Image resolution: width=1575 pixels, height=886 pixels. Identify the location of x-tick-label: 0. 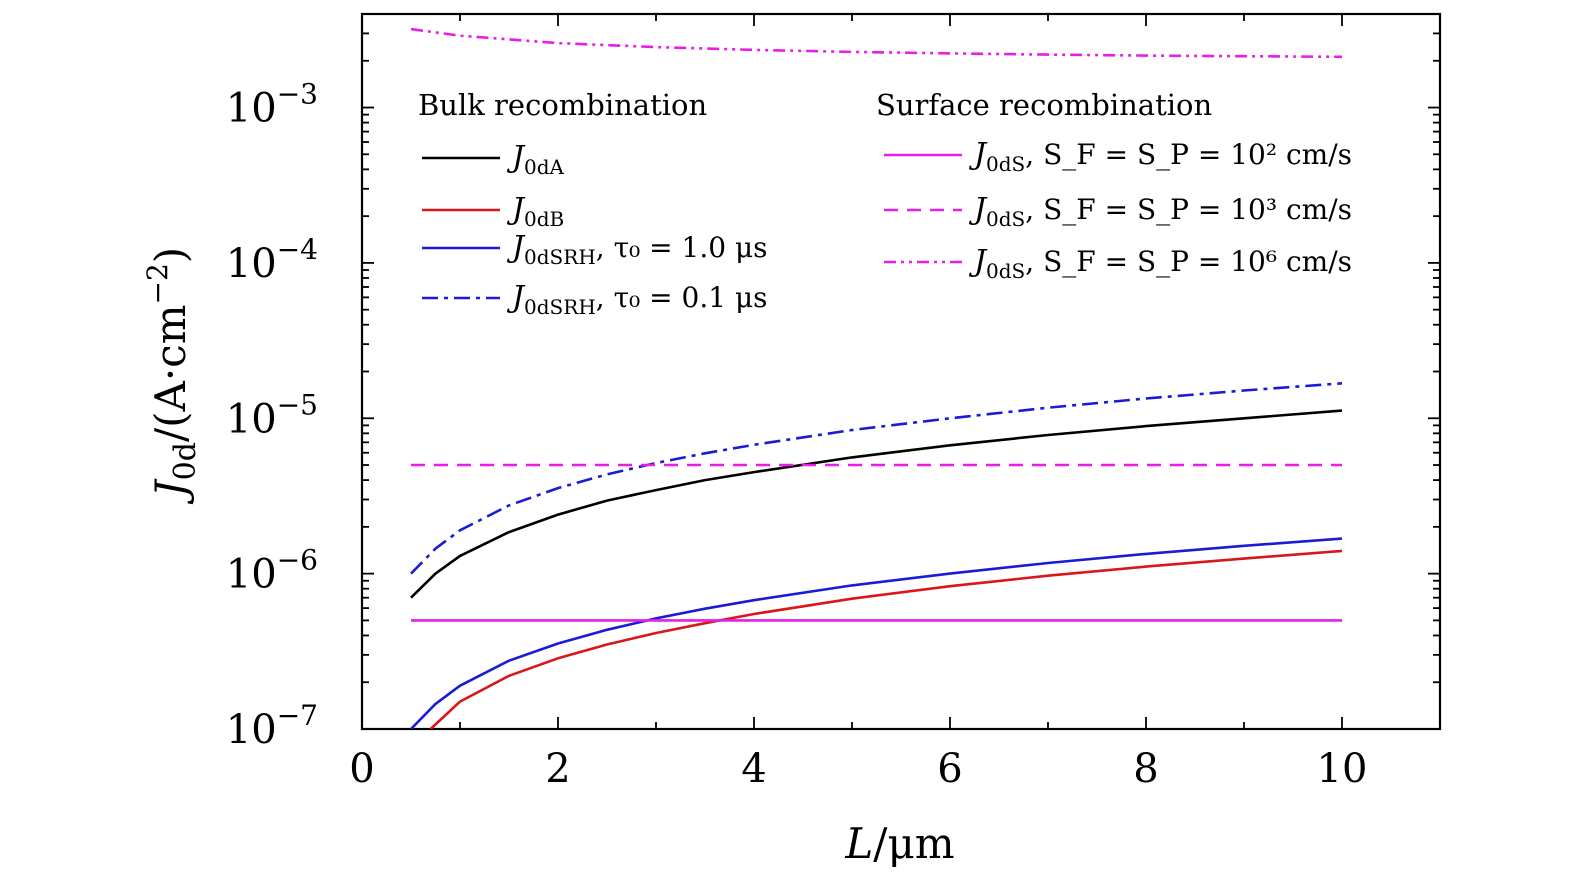
(361, 769).